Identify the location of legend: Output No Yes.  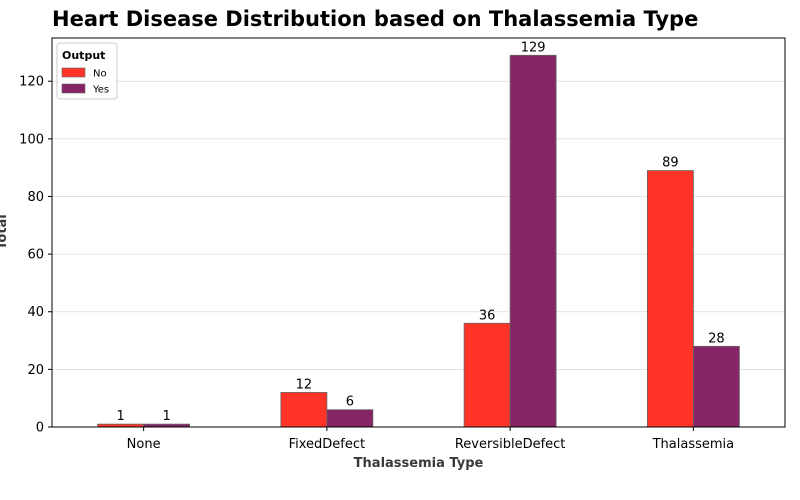
(87, 71).